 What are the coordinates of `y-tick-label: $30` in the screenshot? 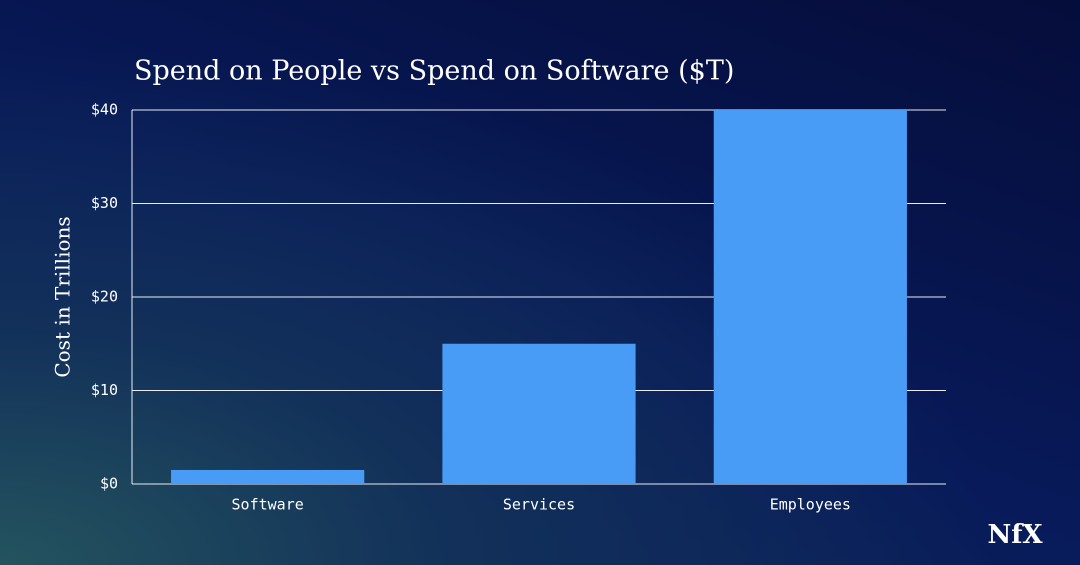 It's located at (104, 203).